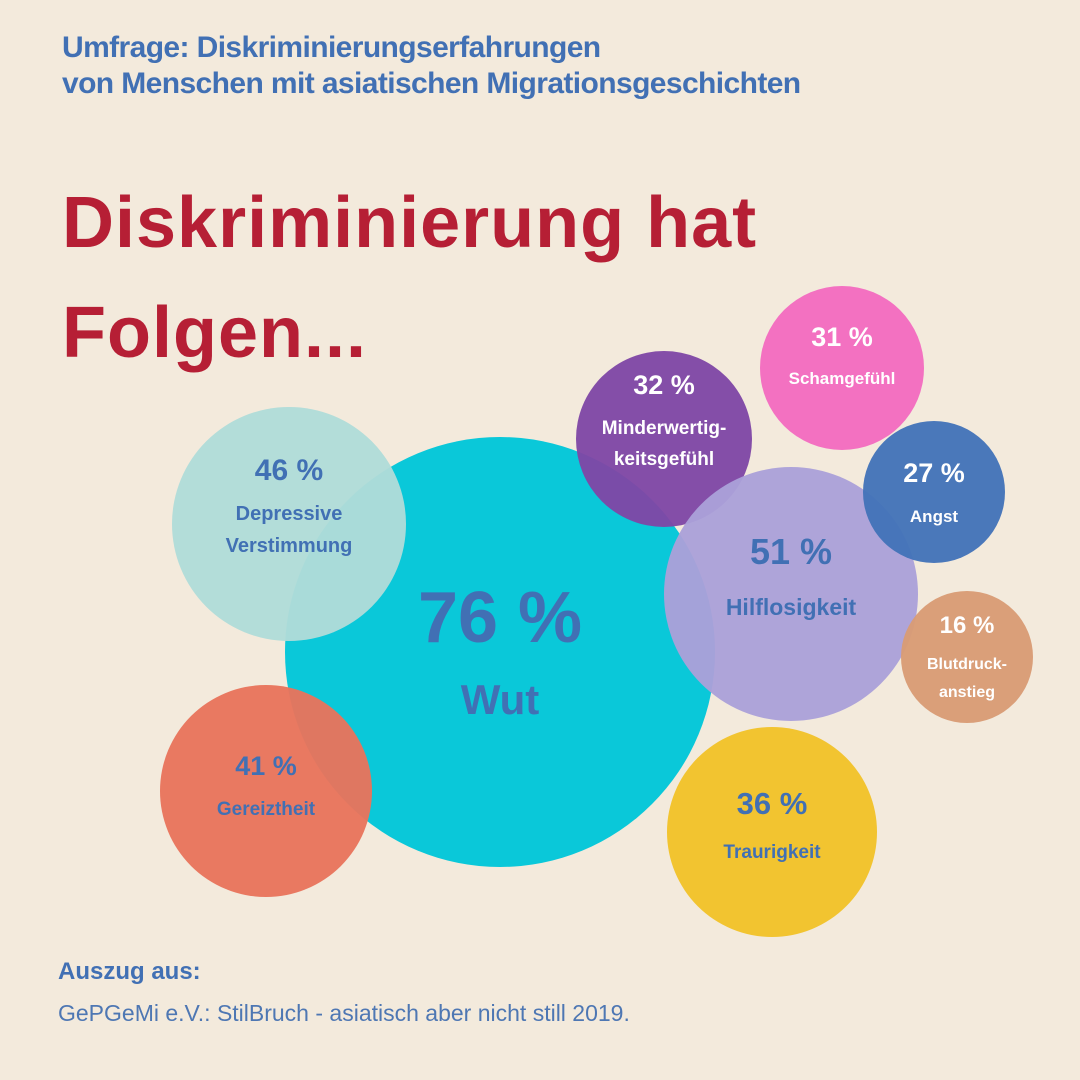 This screenshot has height=1080, width=1080. I want to click on bubble-value: 76 %, so click(500, 618).